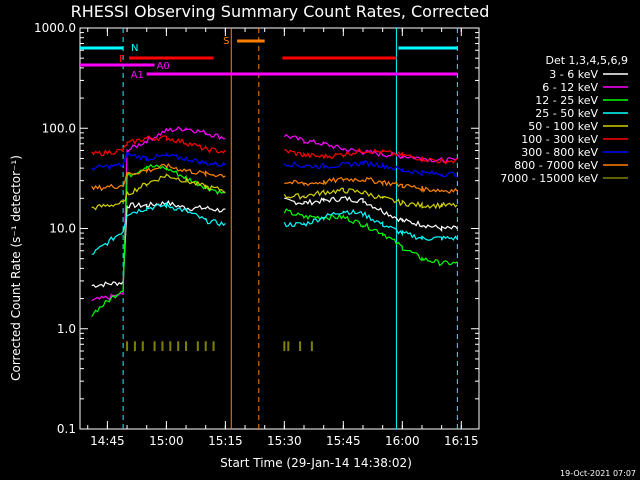 The height and width of the screenshot is (480, 640). What do you see at coordinates (343, 441) in the screenshot?
I see `x-tick-label: 15:45` at bounding box center [343, 441].